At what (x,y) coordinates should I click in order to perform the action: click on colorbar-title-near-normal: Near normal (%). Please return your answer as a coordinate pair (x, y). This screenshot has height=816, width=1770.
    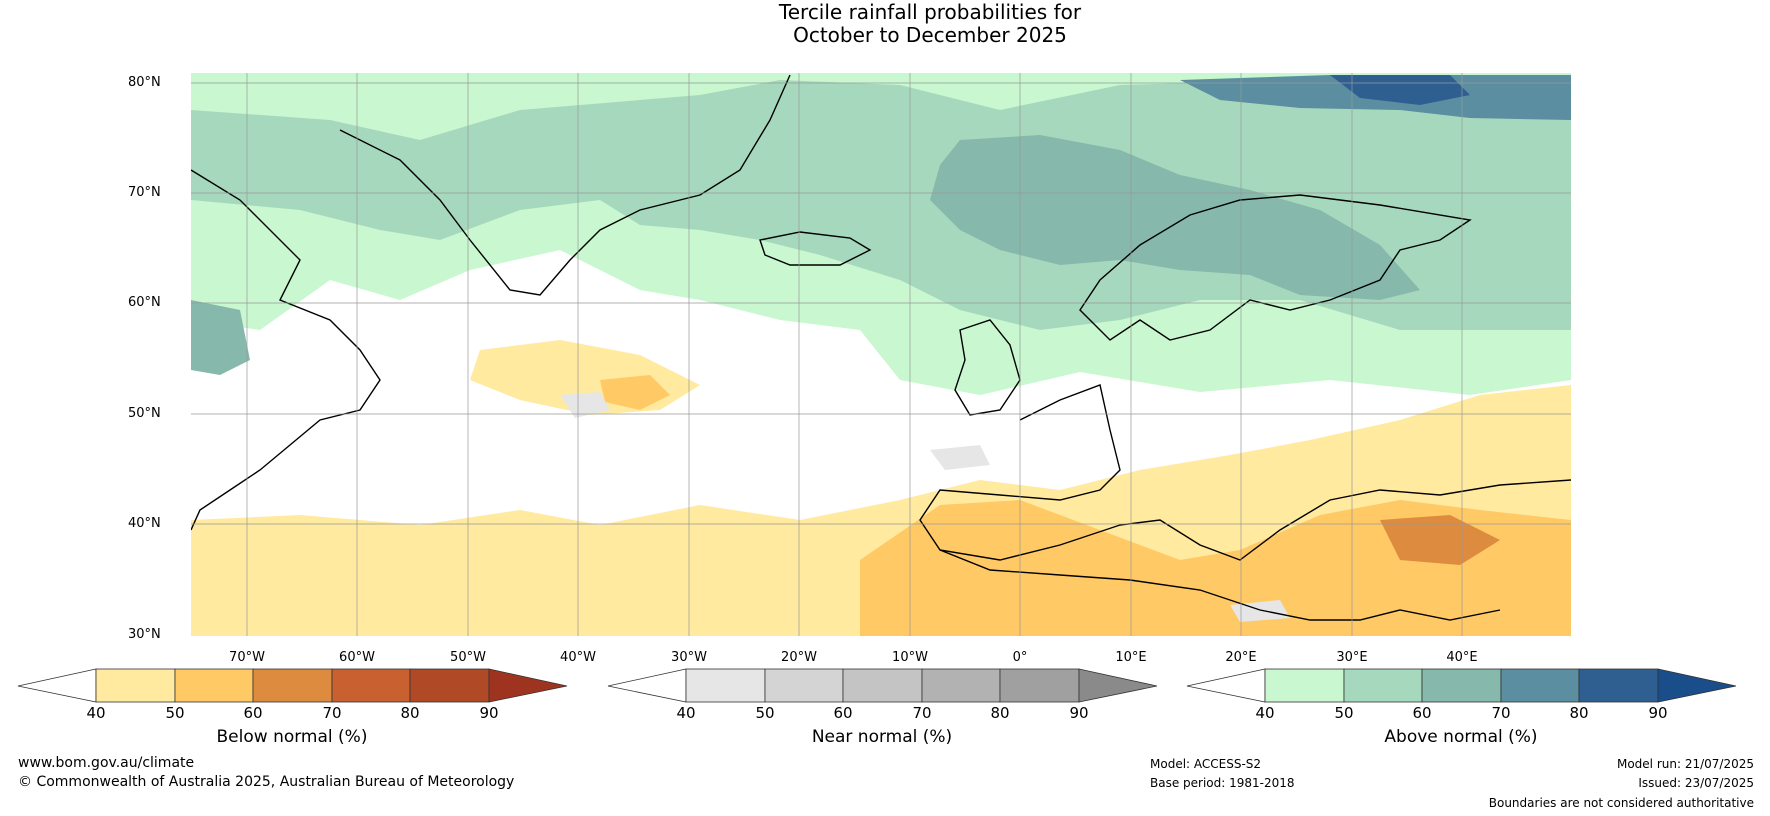
    Looking at the image, I should click on (882, 737).